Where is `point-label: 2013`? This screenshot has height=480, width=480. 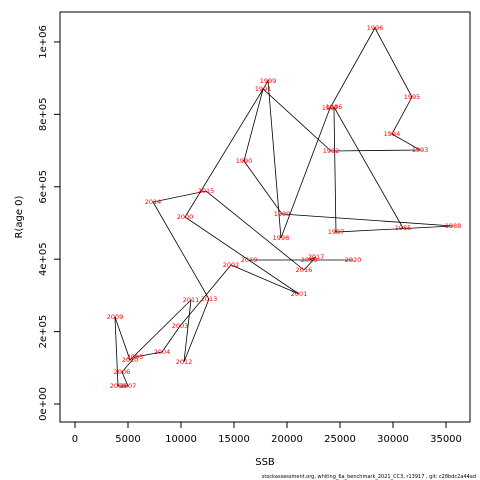
point-label: 2013 is located at coordinates (209, 299).